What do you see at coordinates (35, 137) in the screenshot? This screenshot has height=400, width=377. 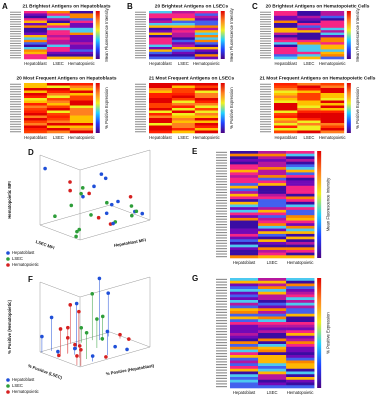 I see `x-label: Hepatoblast` at bounding box center [35, 137].